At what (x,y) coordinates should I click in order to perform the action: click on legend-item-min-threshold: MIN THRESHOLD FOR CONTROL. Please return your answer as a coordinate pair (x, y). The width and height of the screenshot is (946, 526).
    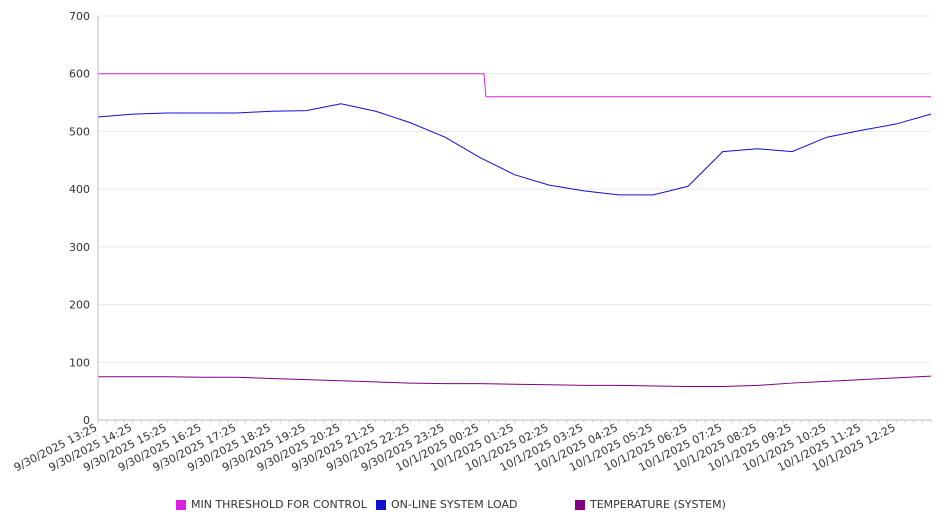
    Looking at the image, I should click on (271, 504).